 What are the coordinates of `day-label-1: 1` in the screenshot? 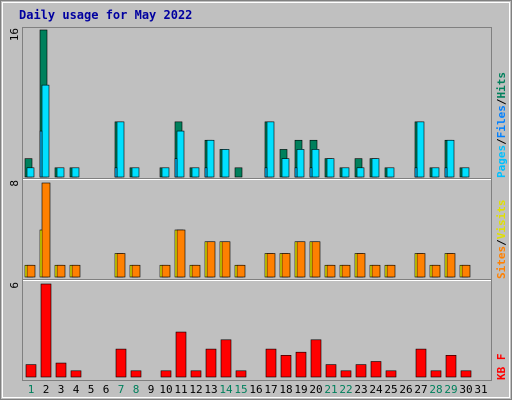 It's located at (31, 389).